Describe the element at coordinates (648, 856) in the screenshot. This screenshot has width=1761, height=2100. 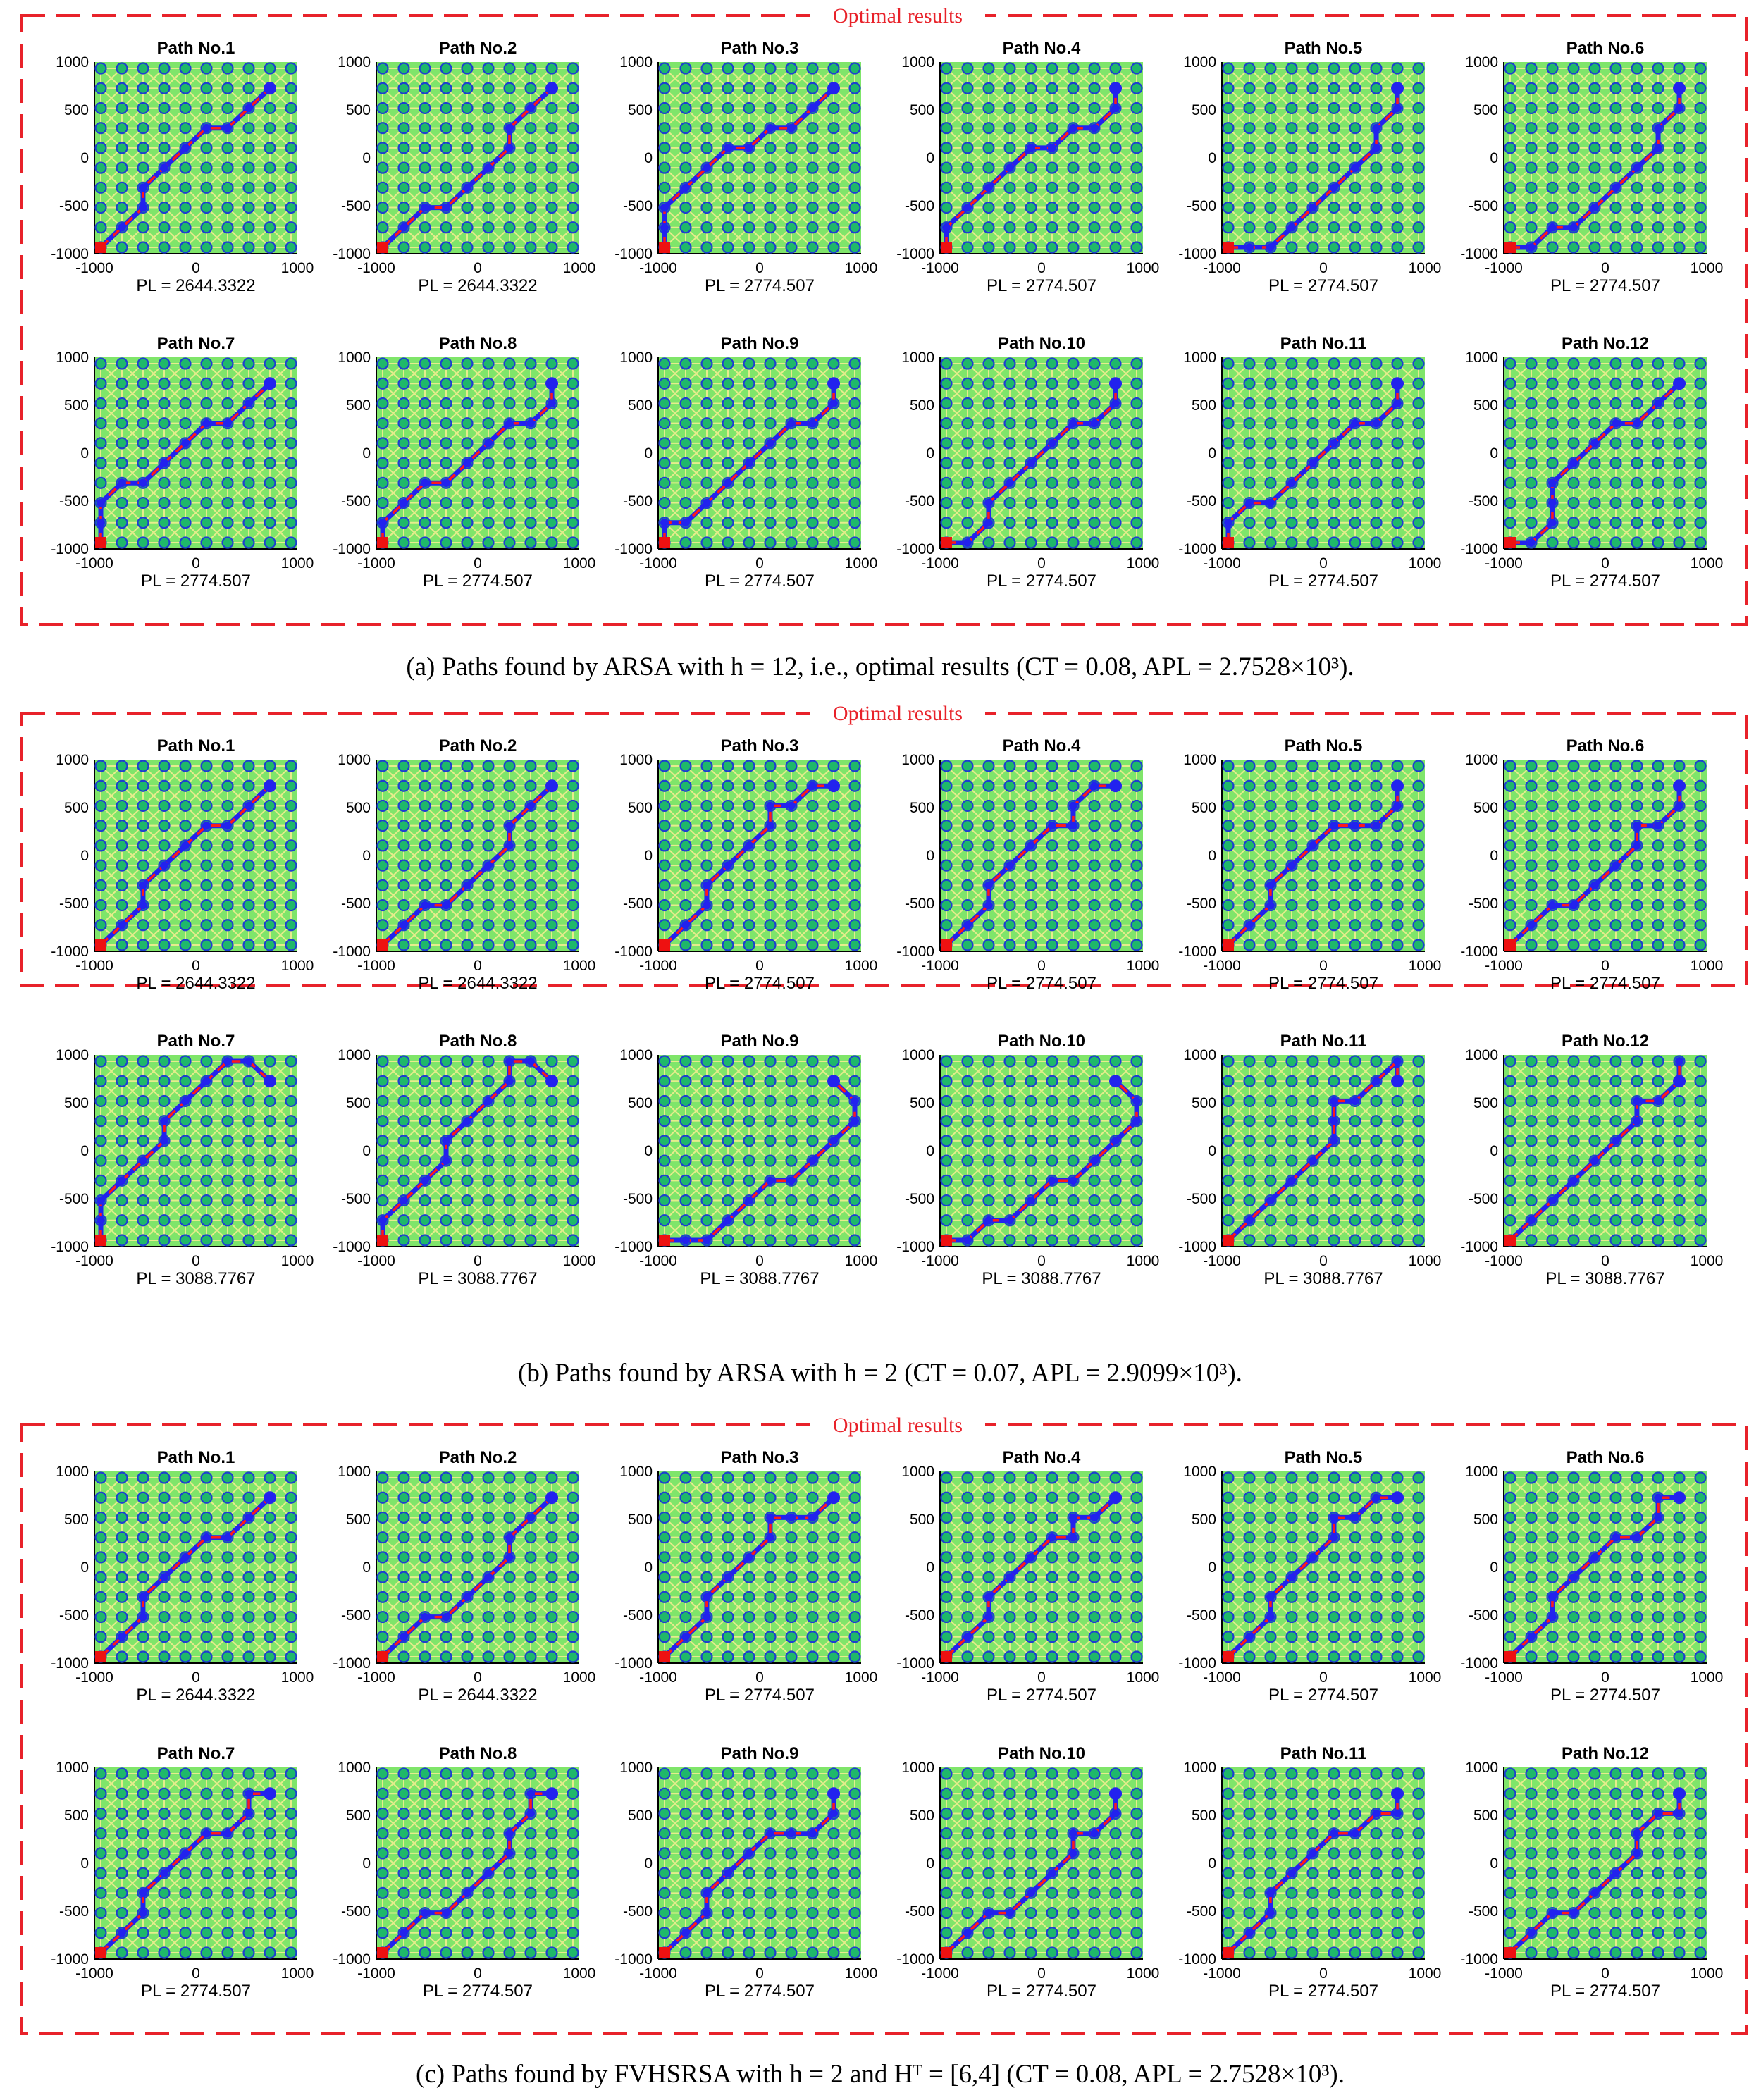
I see `y-tick-label: 0` at that location.